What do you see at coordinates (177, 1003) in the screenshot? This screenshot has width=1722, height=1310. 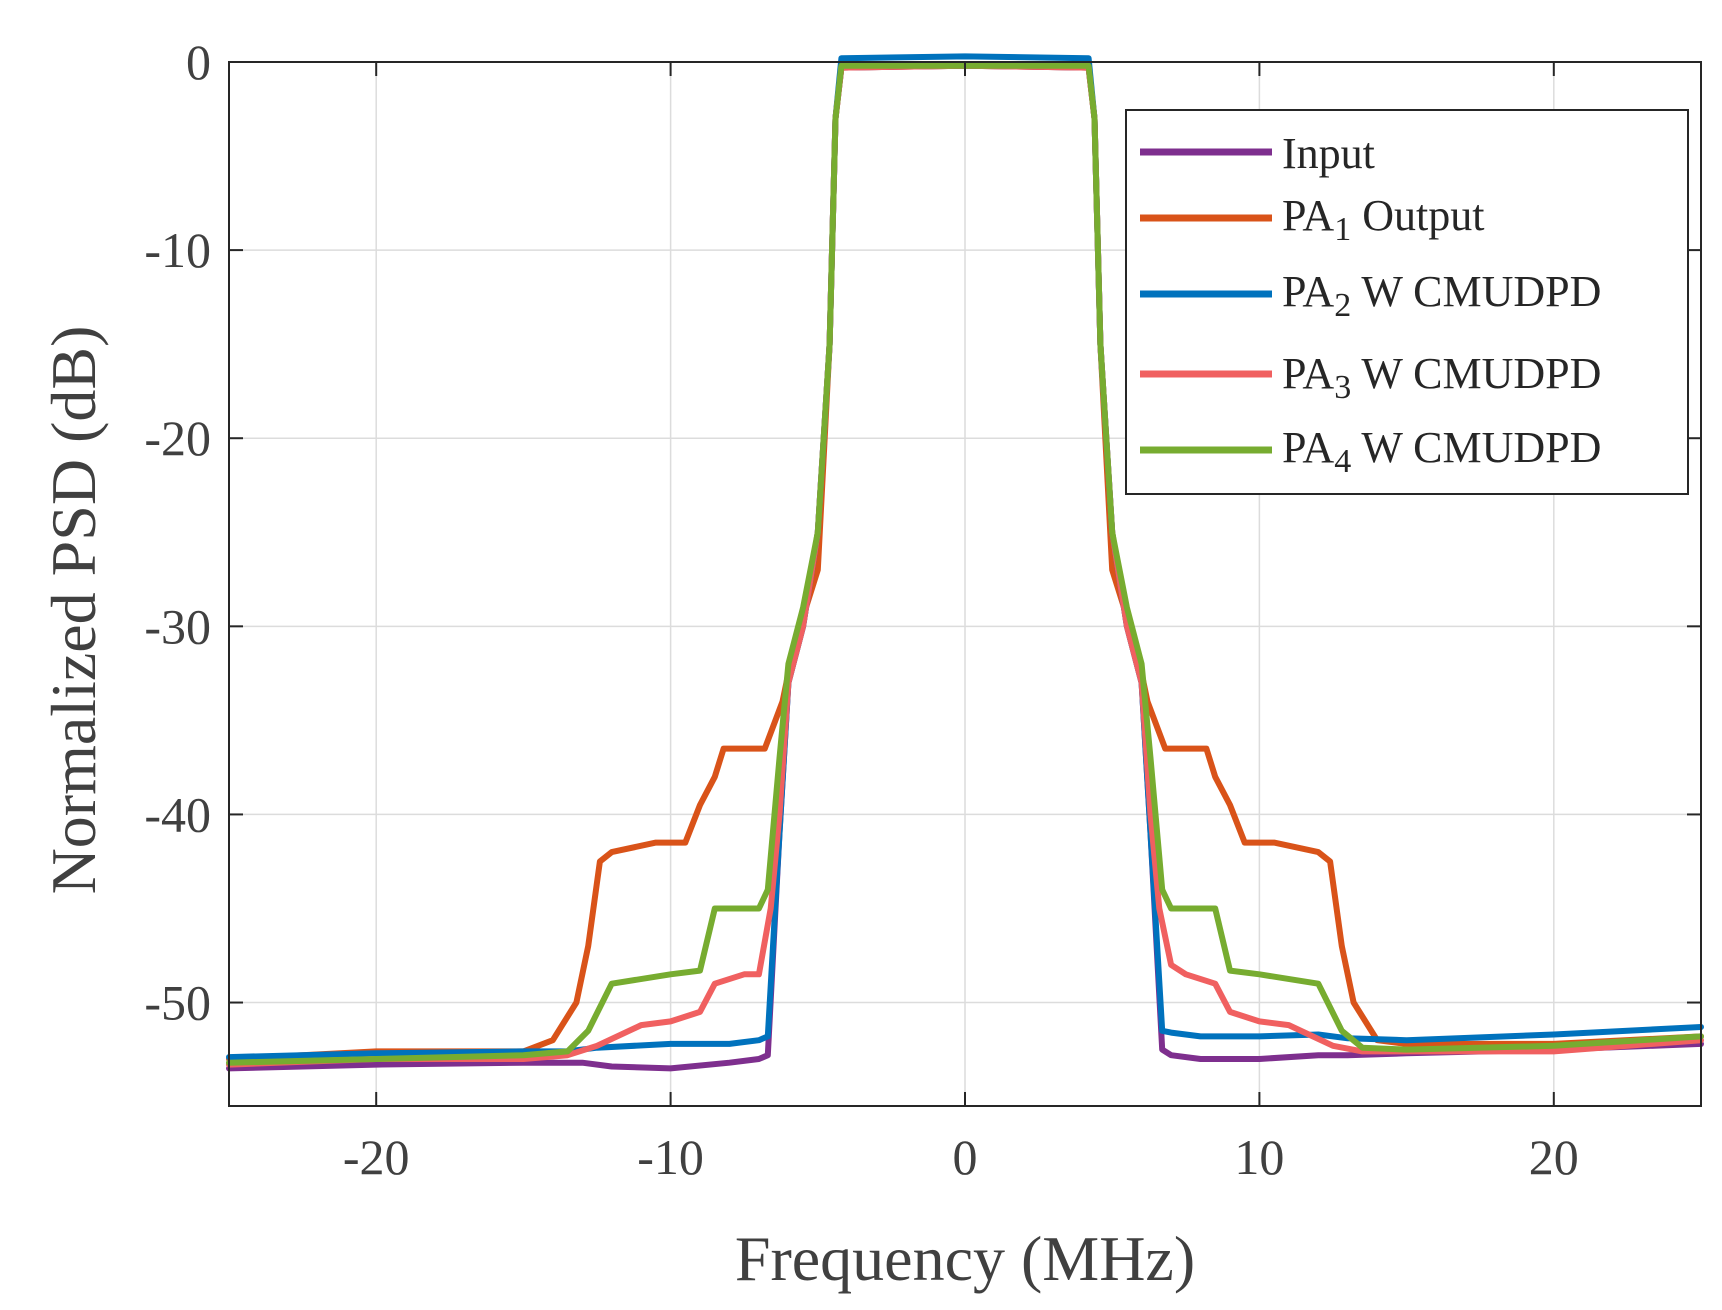 I see `y-tick-label: -50` at bounding box center [177, 1003].